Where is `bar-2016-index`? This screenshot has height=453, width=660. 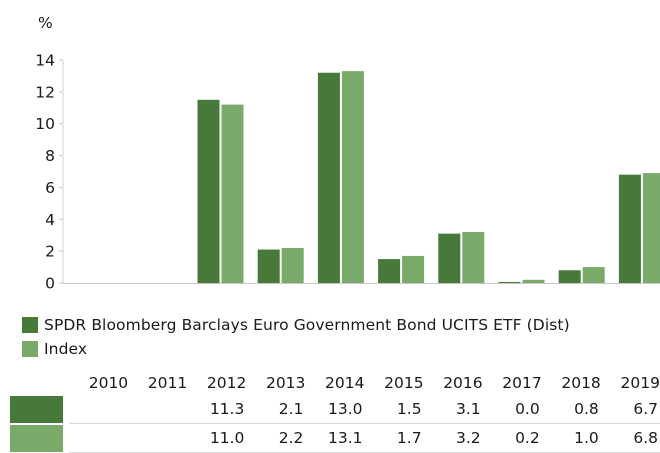 bar-2016-index is located at coordinates (473, 257).